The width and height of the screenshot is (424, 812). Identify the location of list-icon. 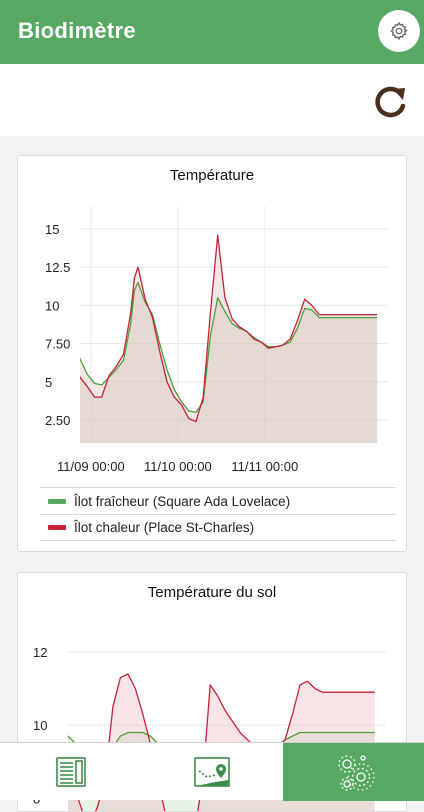
(71, 772).